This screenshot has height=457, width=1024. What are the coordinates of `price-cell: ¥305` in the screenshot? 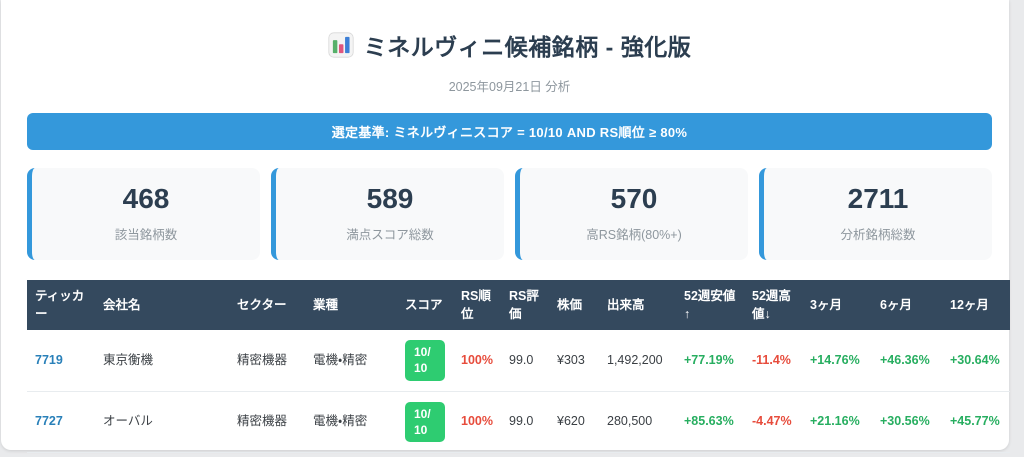 It's located at (574, 454).